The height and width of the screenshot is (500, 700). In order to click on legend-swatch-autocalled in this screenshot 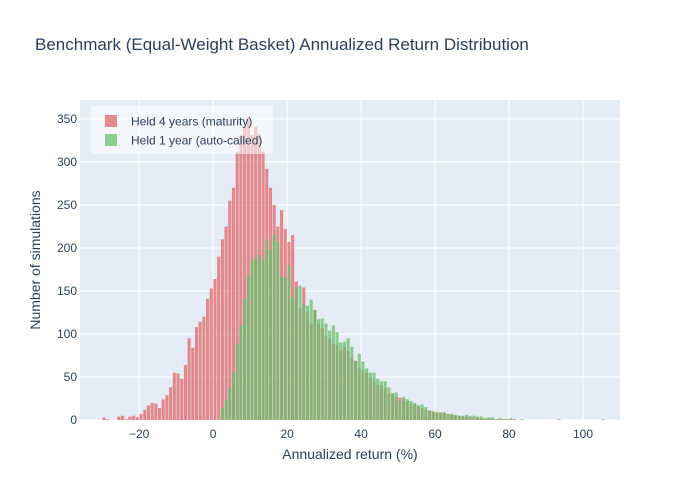, I will do `click(111, 140)`.